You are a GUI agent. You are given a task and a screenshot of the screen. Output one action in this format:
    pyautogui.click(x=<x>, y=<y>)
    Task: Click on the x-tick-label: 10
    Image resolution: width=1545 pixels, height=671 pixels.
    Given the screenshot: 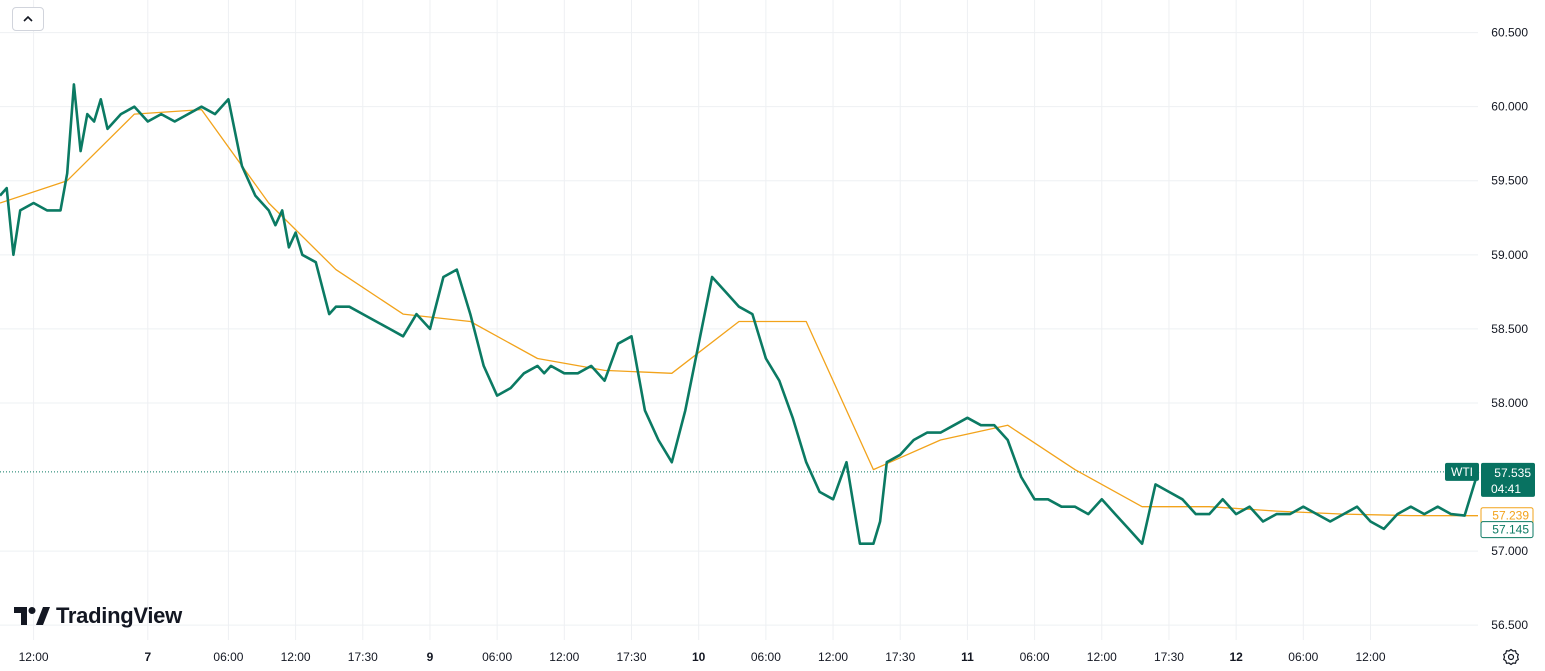 What is the action you would take?
    pyautogui.click(x=699, y=657)
    